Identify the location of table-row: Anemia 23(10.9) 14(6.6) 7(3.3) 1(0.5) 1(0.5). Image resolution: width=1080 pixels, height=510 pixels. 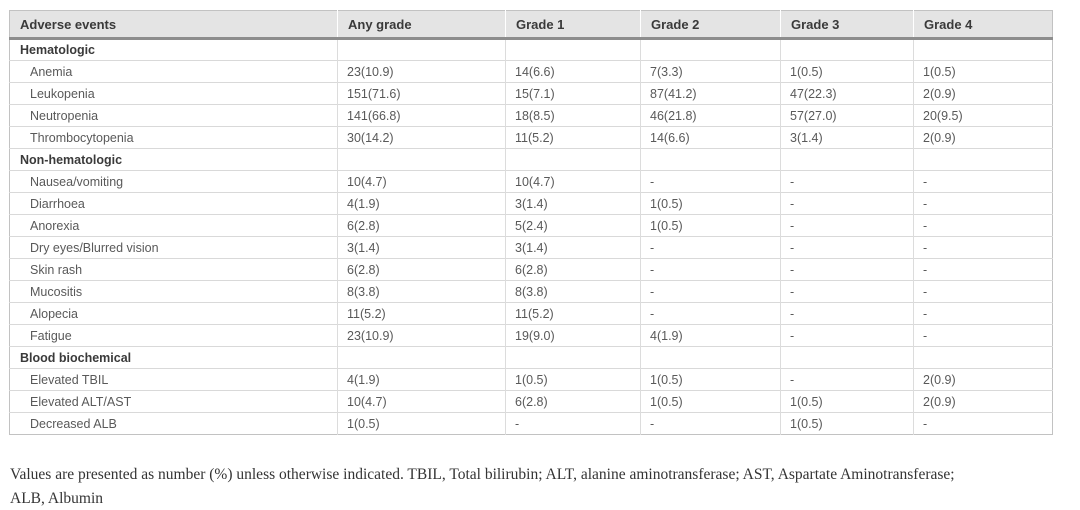
(531, 71).